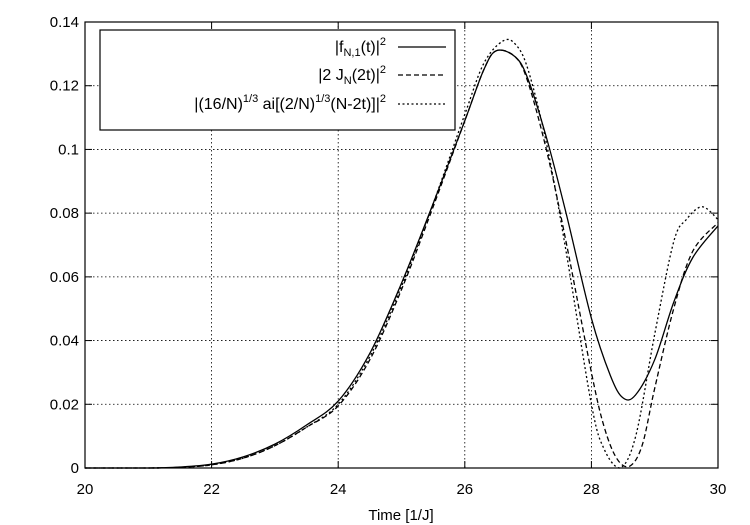 The image size is (750, 525). Describe the element at coordinates (211, 489) in the screenshot. I see `x-tick-label: 22` at that location.